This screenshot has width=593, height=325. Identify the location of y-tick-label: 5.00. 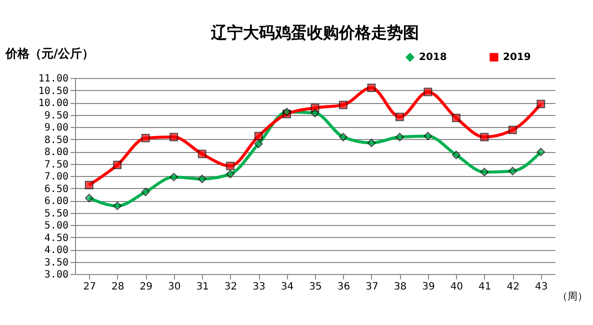
(56, 226).